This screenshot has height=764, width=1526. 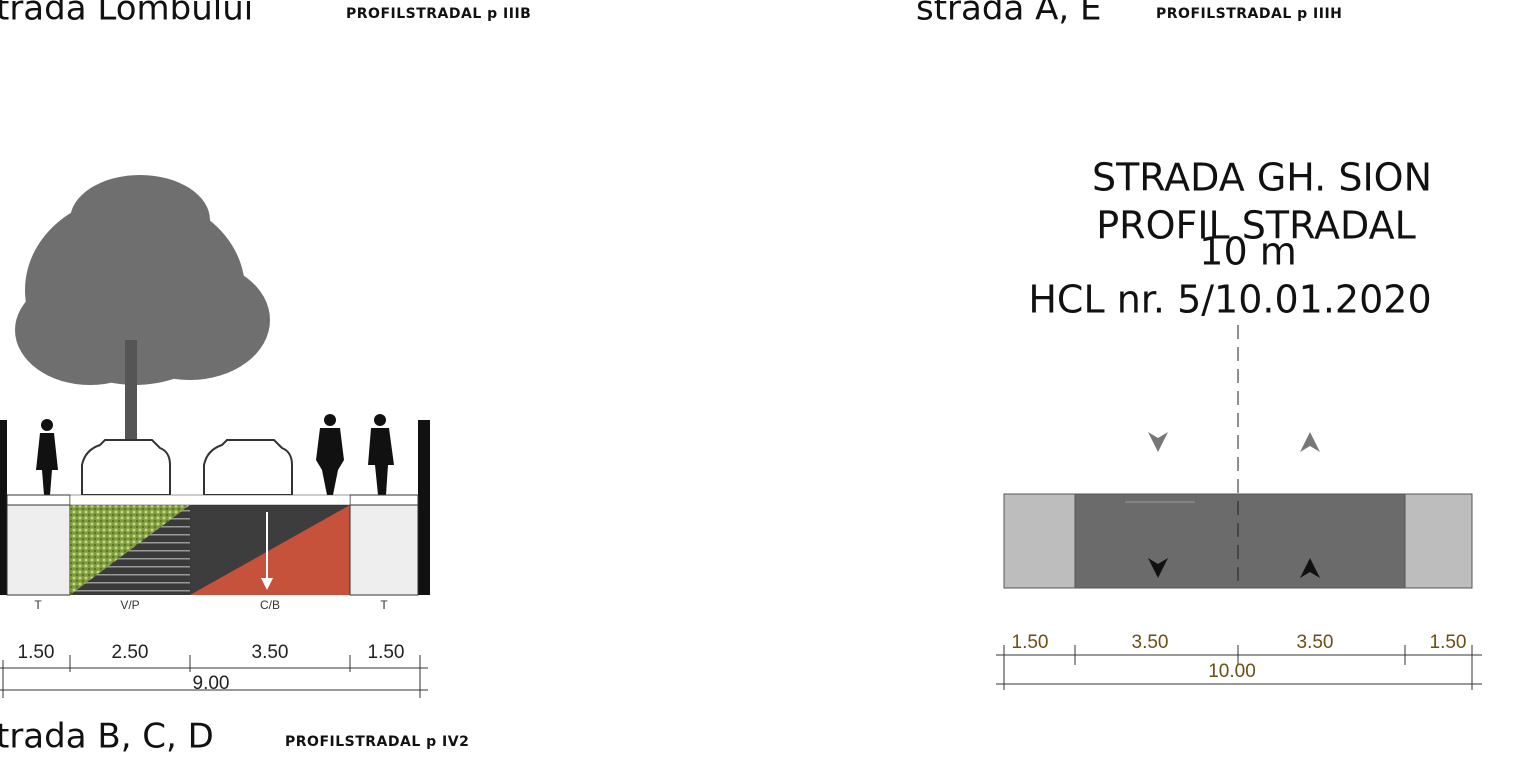 I want to click on lane-label: V/P, so click(x=129, y=605).